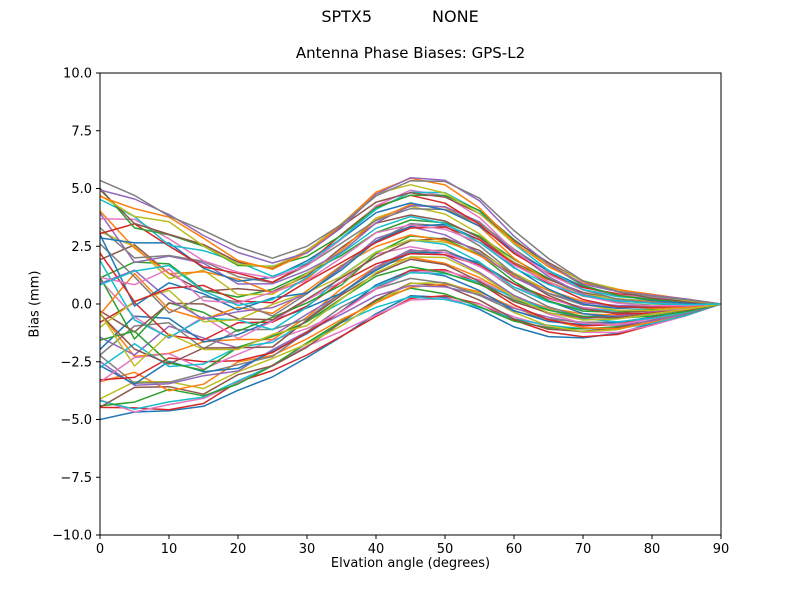 The width and height of the screenshot is (800, 600). I want to click on x-tick-label: 80, so click(652, 549).